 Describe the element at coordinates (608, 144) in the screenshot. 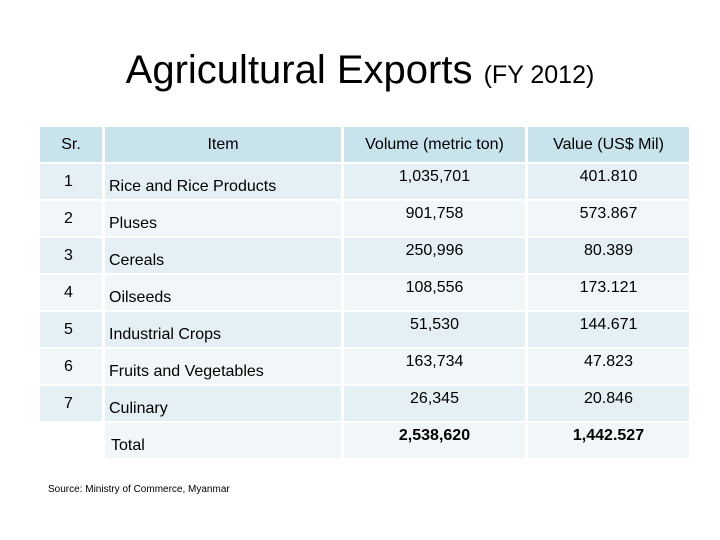

I see `header-value: Value (US$ Mil)` at that location.